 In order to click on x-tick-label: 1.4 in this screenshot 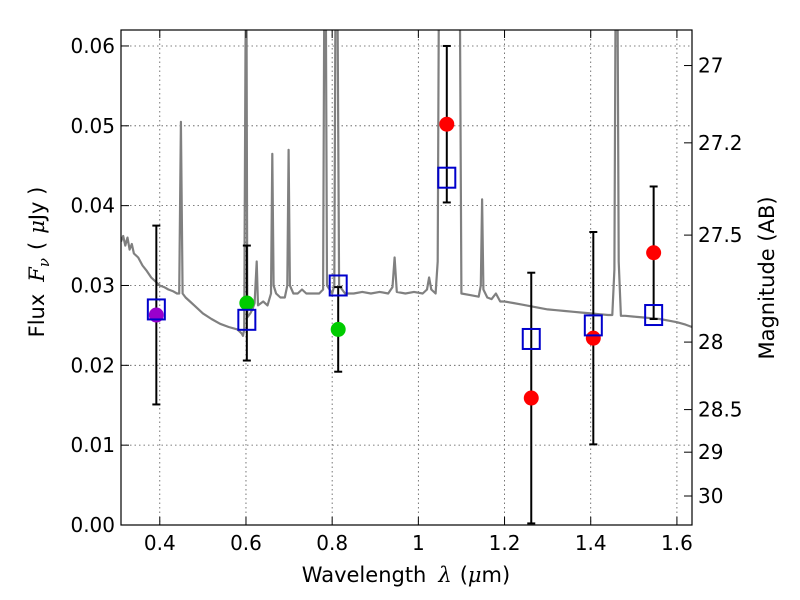, I will do `click(591, 543)`.